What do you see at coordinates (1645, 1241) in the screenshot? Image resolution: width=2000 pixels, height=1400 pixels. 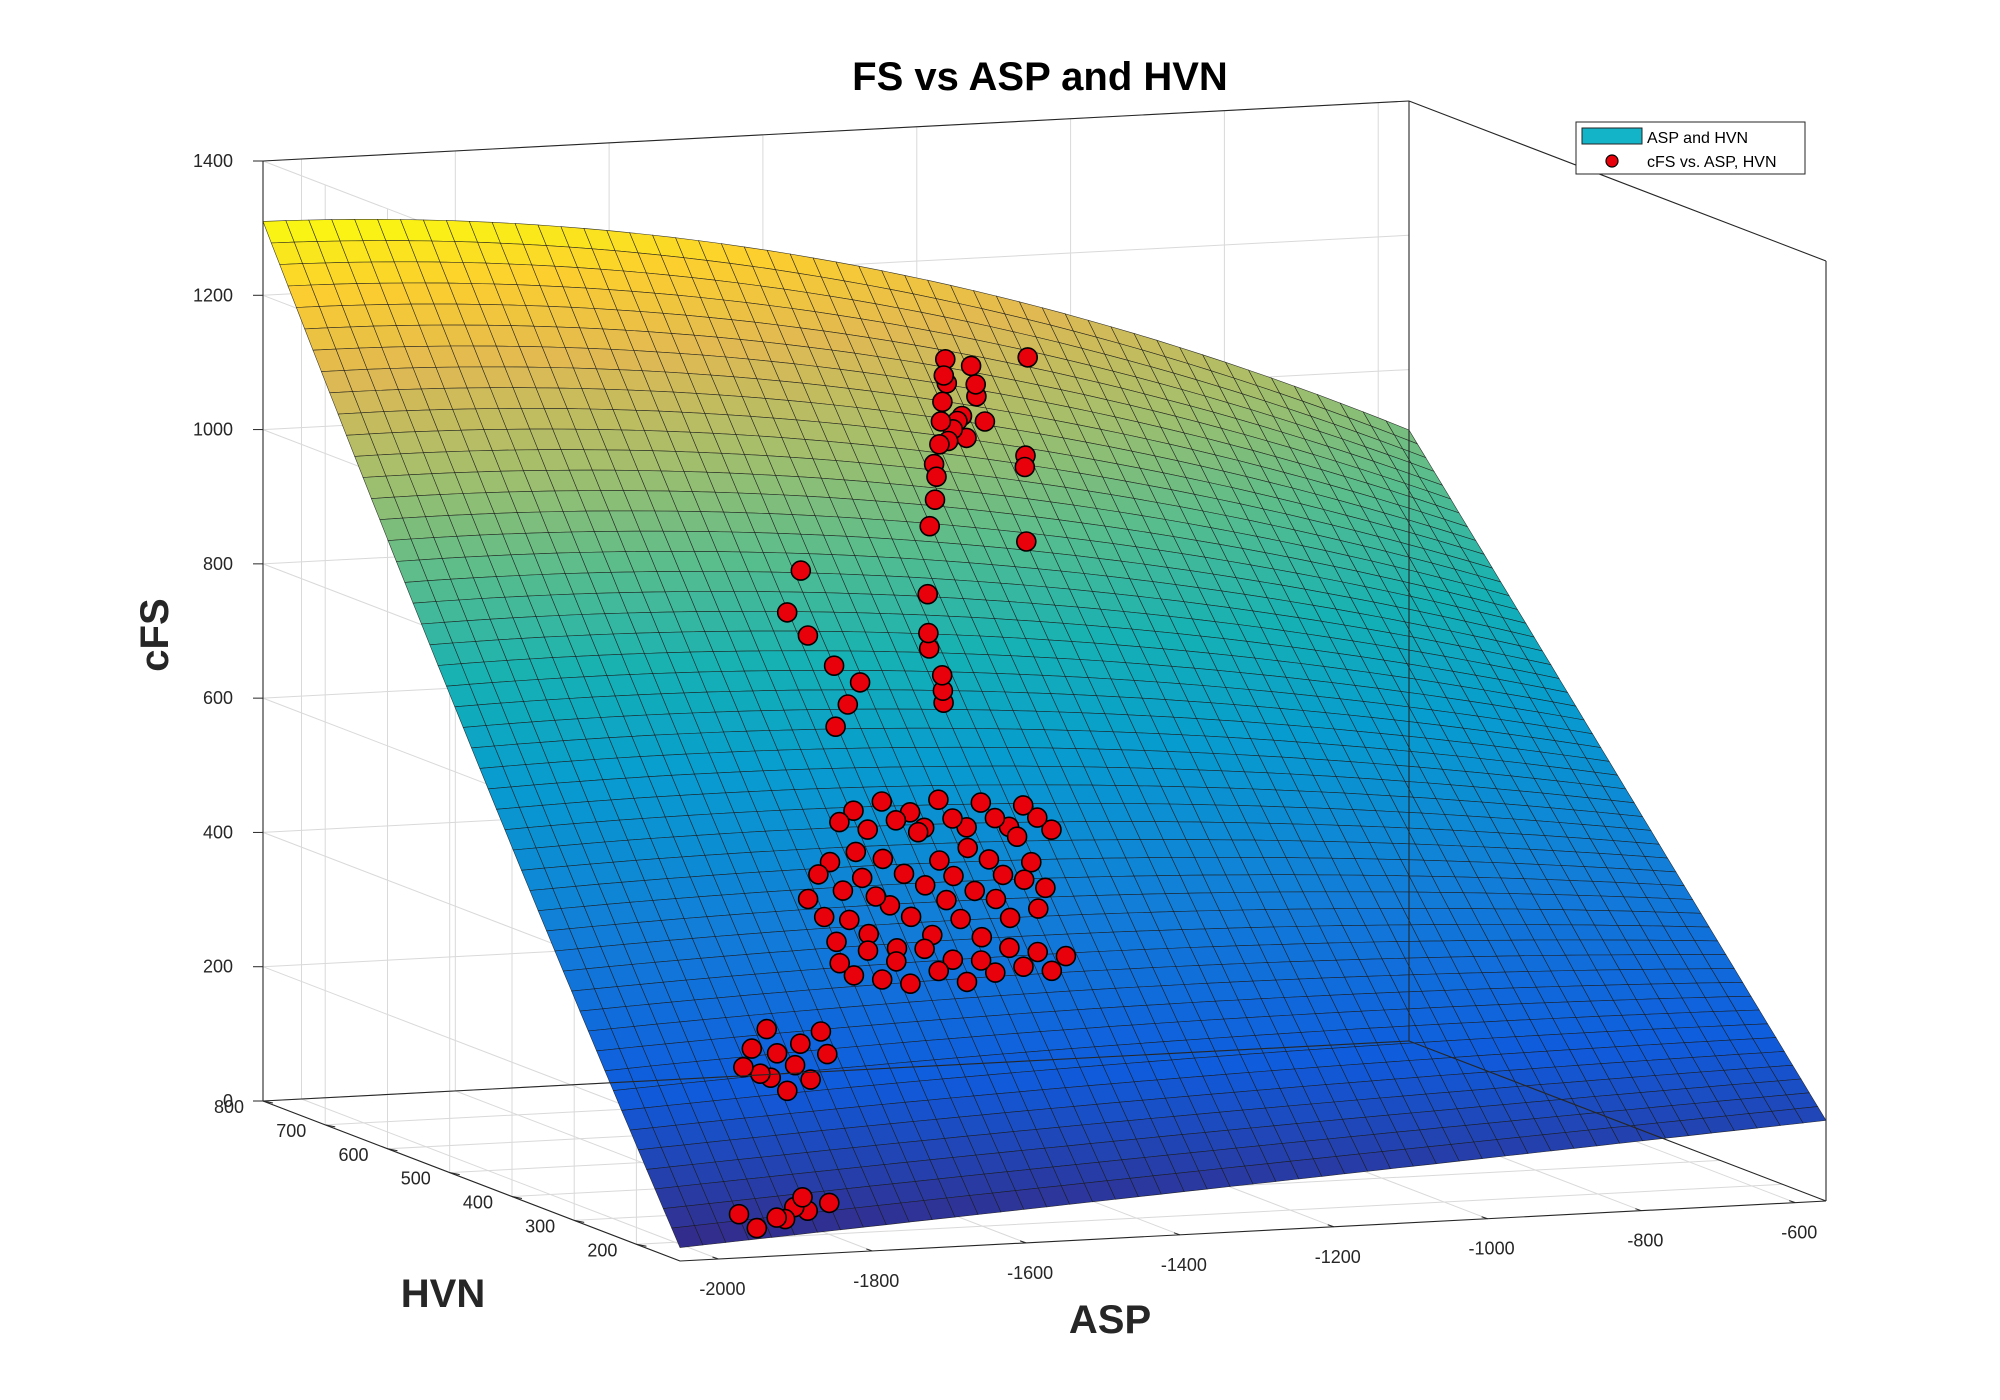 I see `x-tick-label: -800` at bounding box center [1645, 1241].